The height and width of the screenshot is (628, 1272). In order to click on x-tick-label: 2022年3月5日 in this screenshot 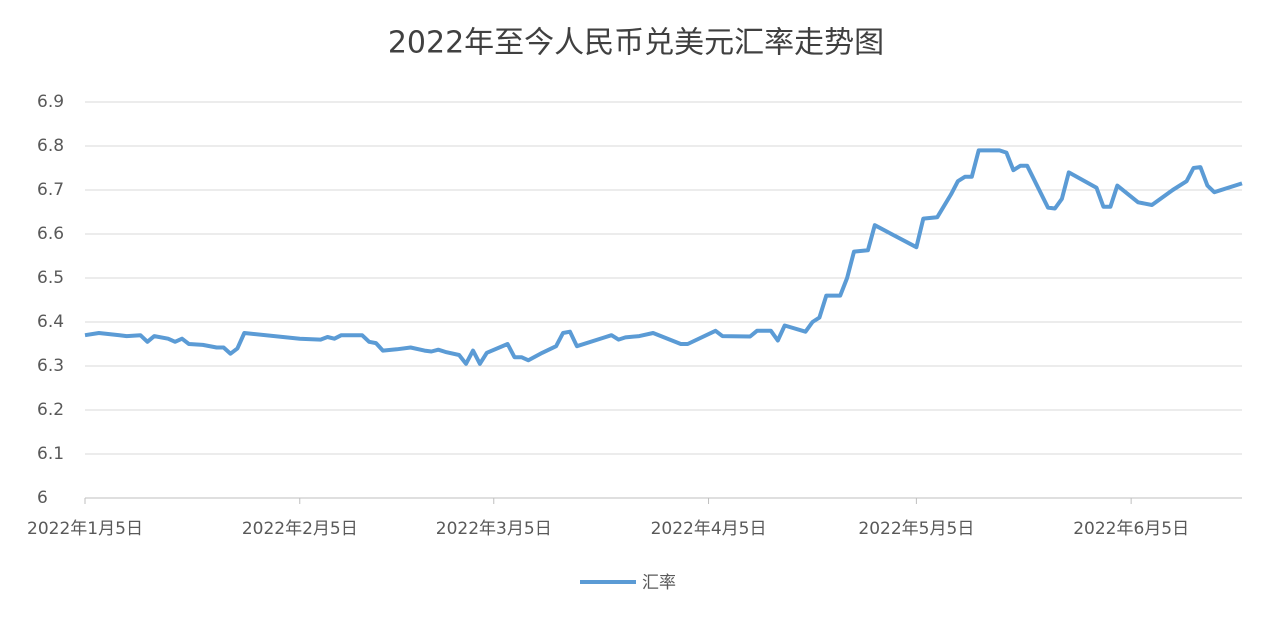, I will do `click(494, 529)`.